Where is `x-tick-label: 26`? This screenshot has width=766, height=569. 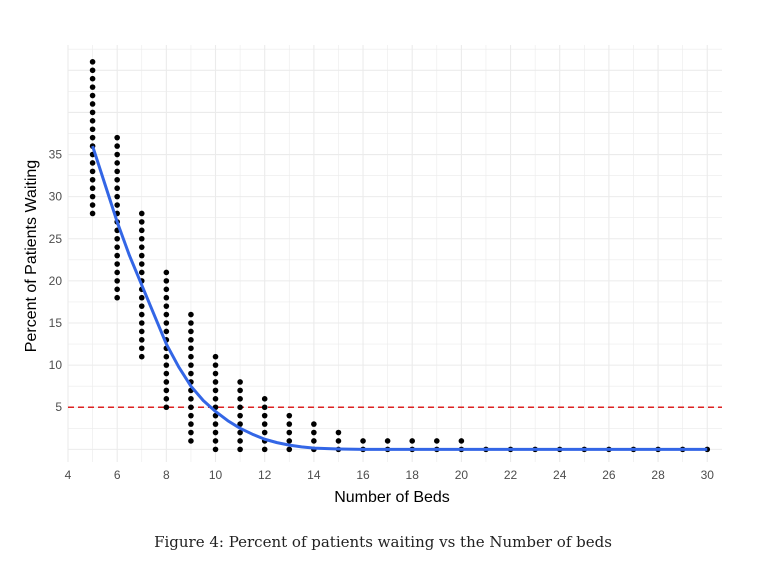
x-tick-label: 26 is located at coordinates (609, 475).